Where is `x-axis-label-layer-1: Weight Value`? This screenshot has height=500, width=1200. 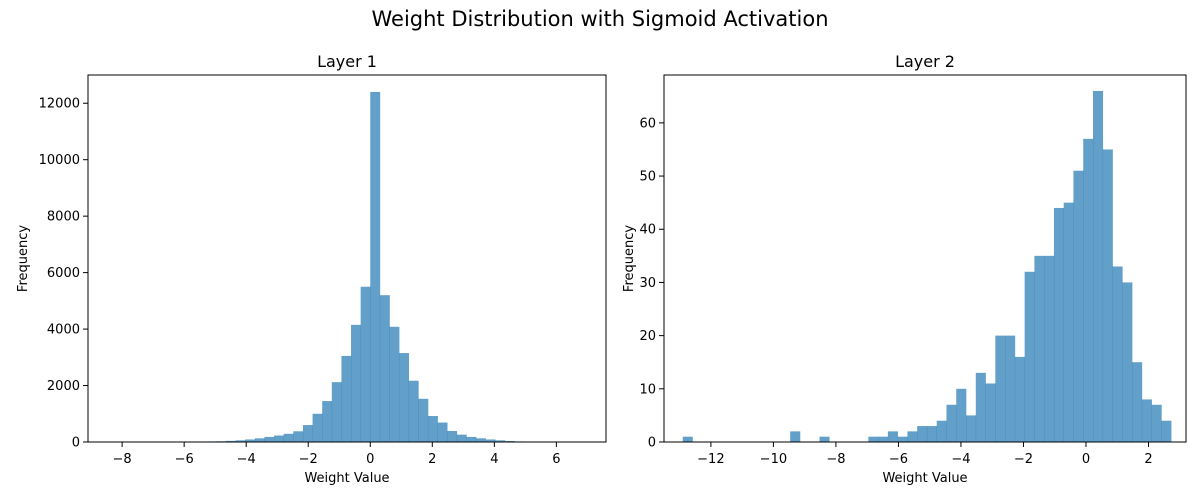
x-axis-label-layer-1: Weight Value is located at coordinates (346, 478).